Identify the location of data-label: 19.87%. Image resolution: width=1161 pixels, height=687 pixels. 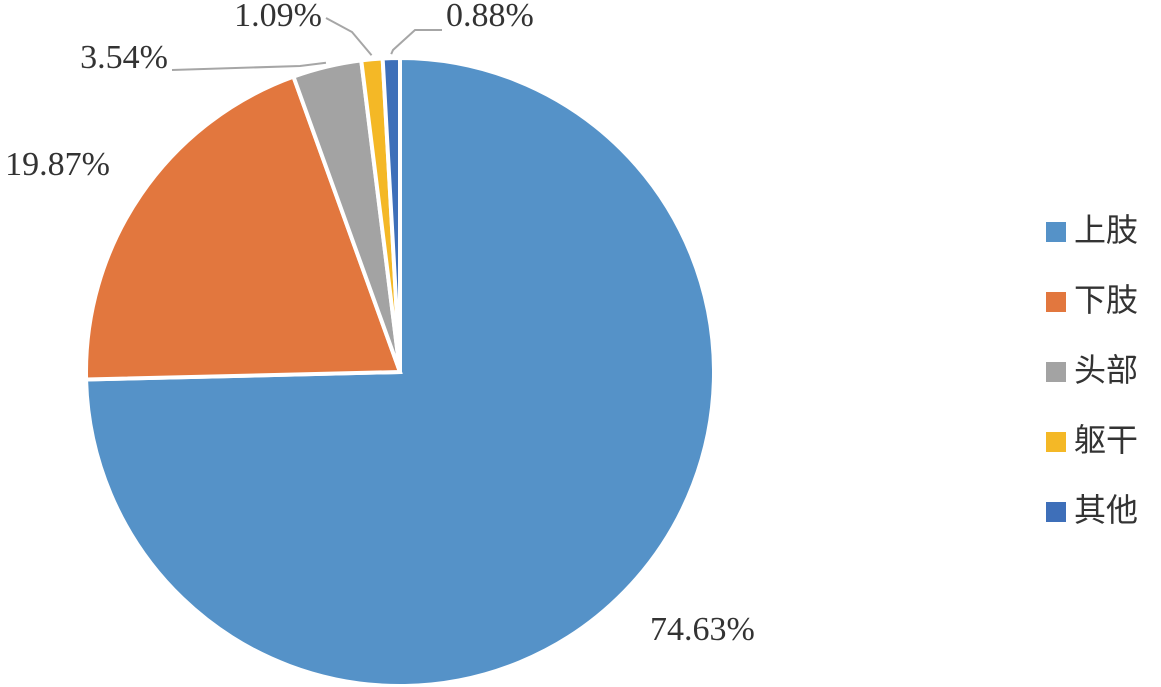
(57, 164).